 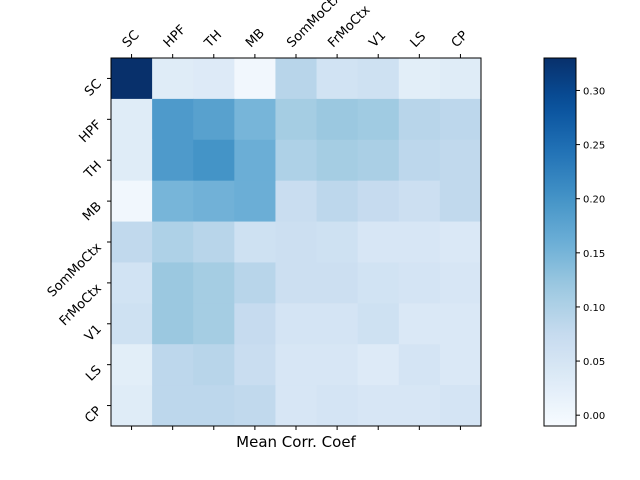 I want to click on x-tick-label: SC, so click(x=131, y=39).